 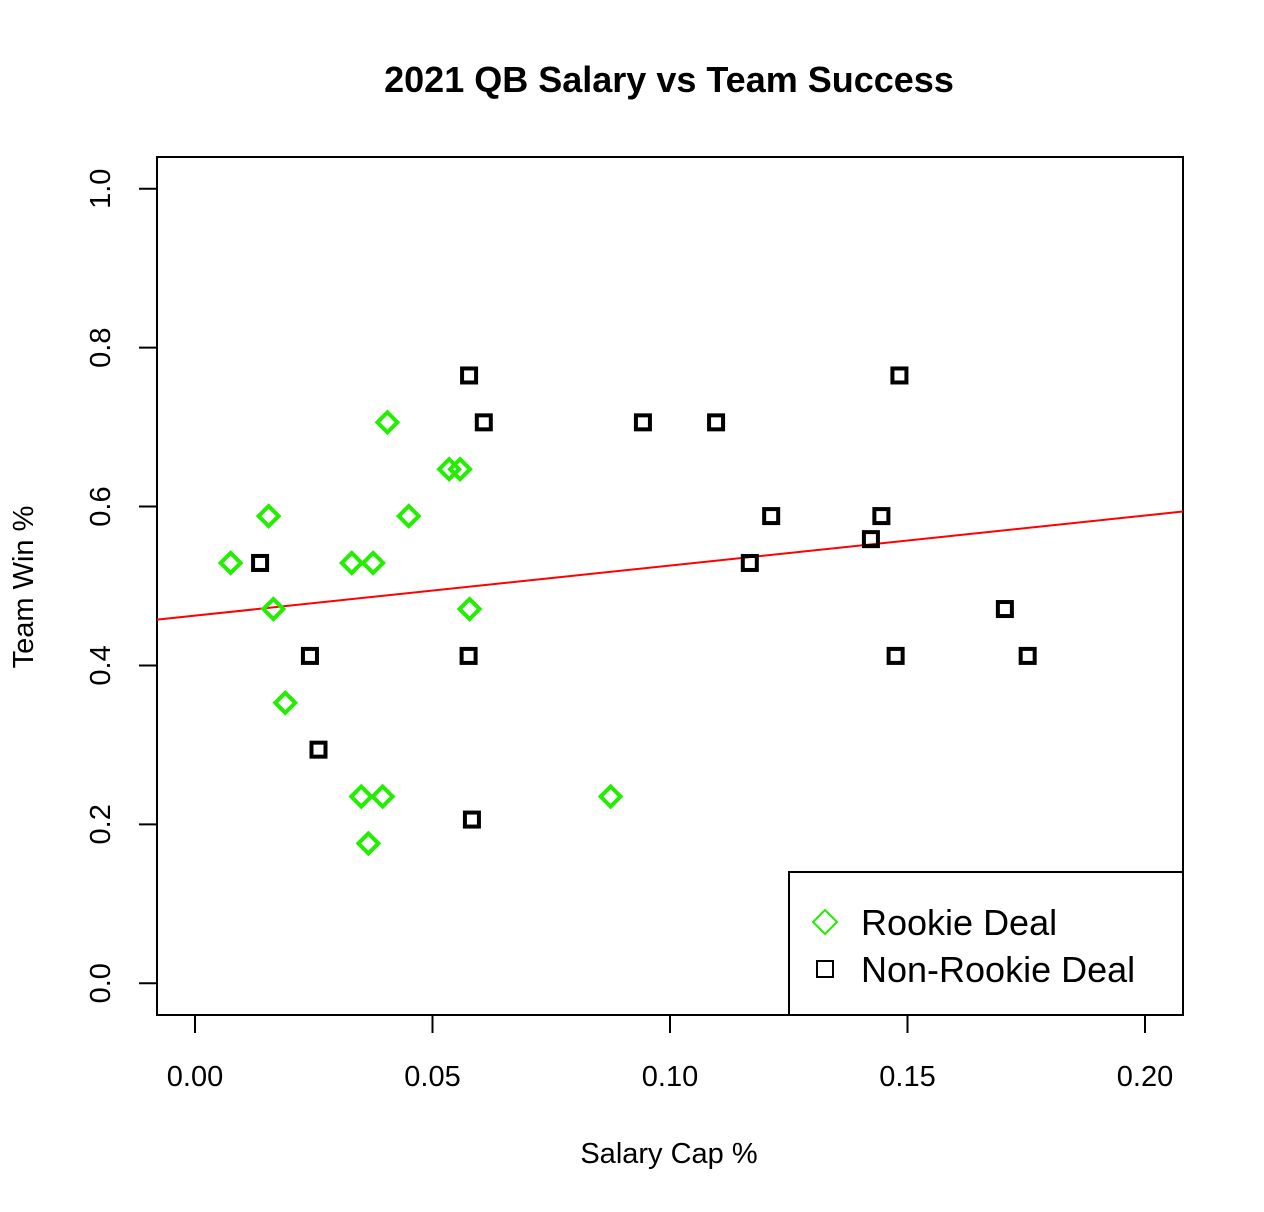 What do you see at coordinates (907, 1077) in the screenshot?
I see `x-tick-label: 0.15` at bounding box center [907, 1077].